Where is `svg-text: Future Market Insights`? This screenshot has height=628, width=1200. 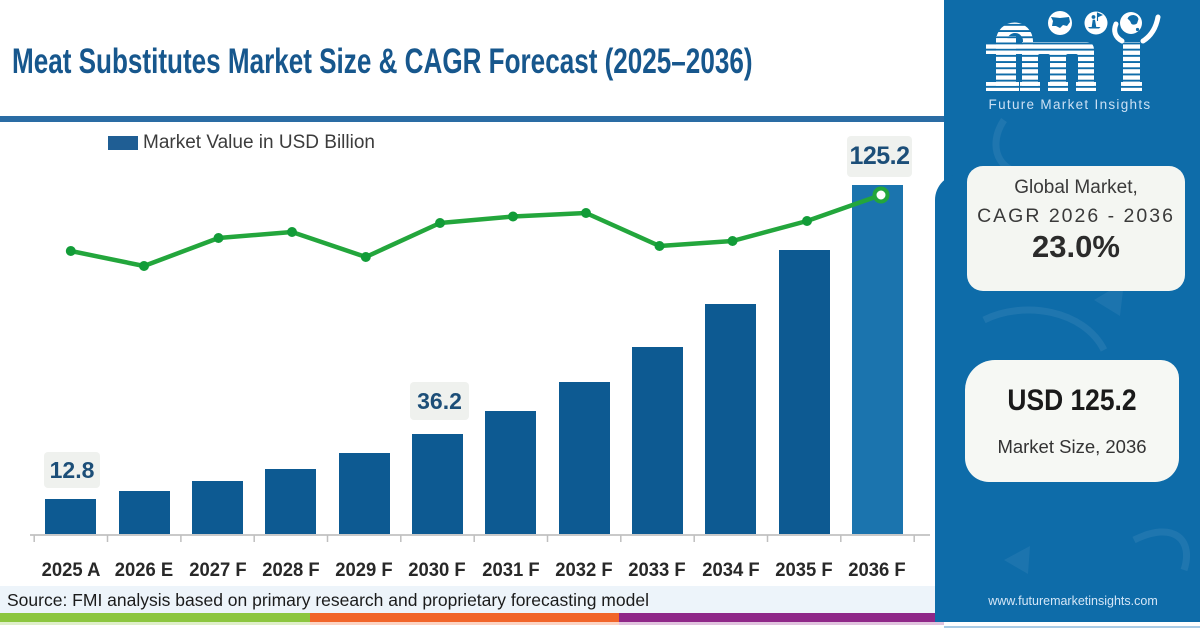 svg-text: Future Market Insights is located at coordinates (1070, 104).